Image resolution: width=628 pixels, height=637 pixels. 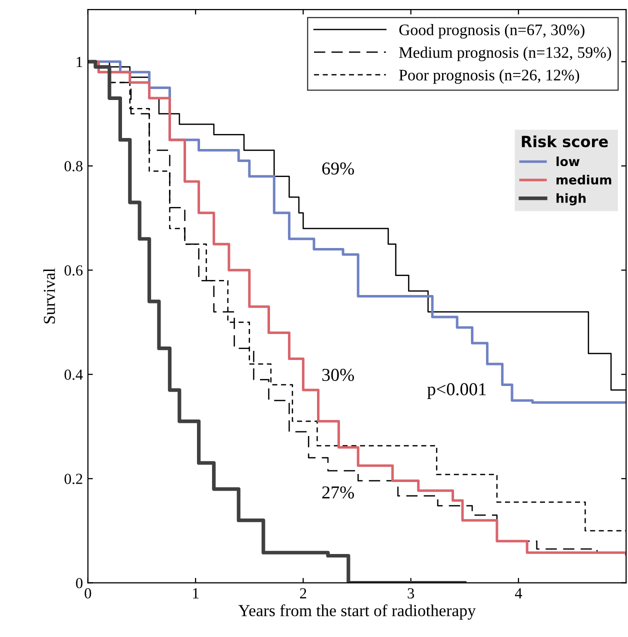 I want to click on legend-label: Medium prognosis (n=132, 59%), so click(x=505, y=54).